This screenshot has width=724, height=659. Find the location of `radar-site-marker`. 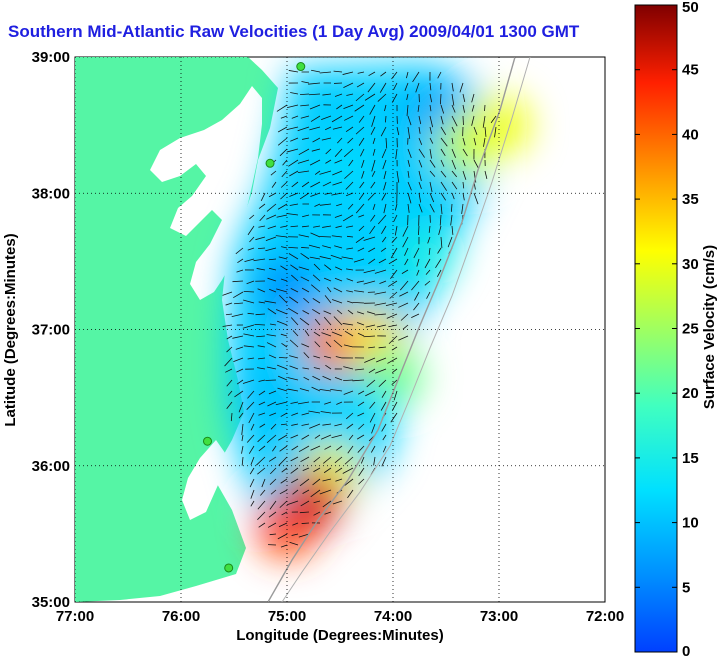

radar-site-marker is located at coordinates (270, 163).